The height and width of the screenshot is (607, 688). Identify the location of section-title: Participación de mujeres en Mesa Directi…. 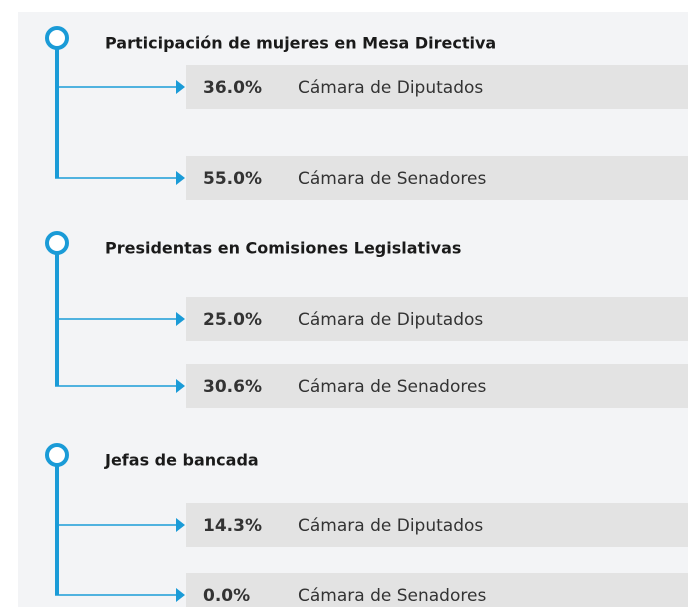
(300, 43).